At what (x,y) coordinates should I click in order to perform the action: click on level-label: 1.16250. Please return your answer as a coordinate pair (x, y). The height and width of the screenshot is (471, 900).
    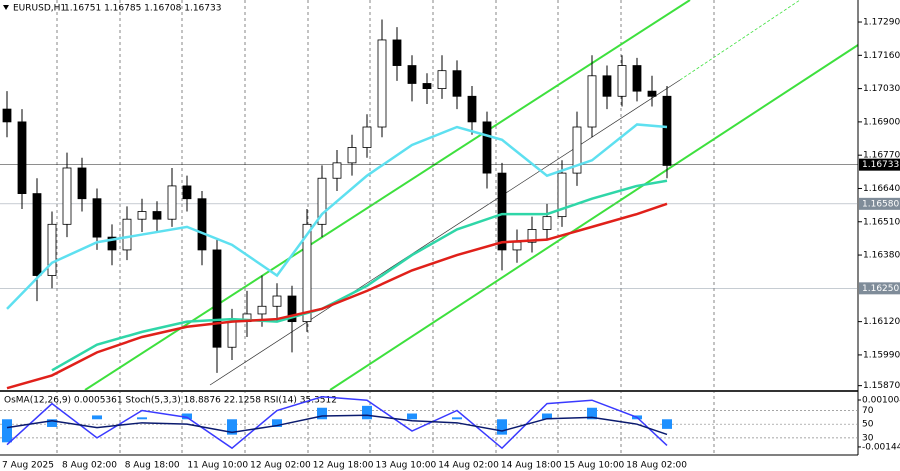
    Looking at the image, I should click on (880, 289).